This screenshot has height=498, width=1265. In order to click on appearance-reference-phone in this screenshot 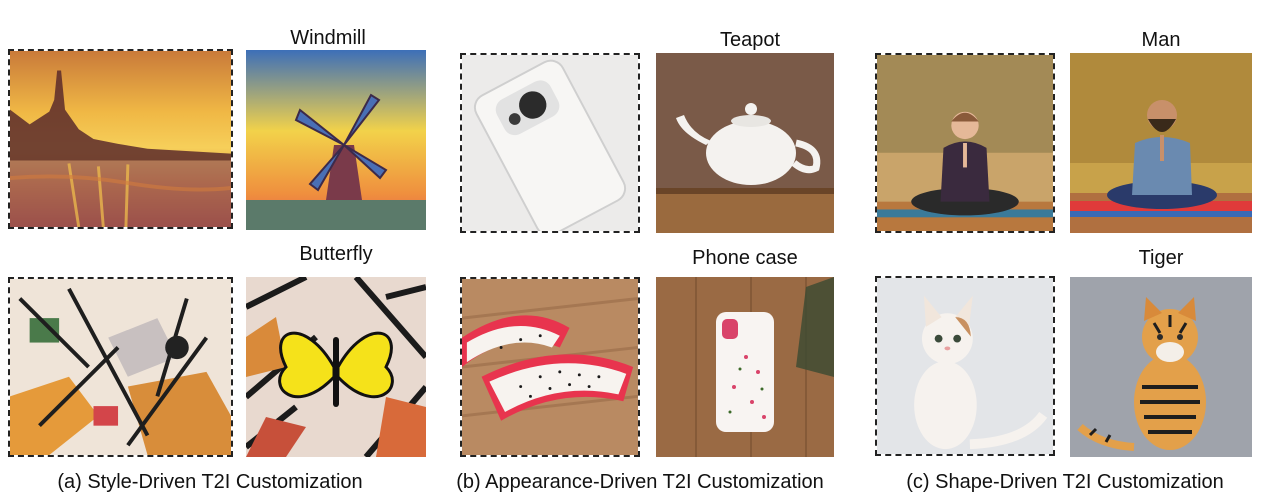, I will do `click(550, 143)`.